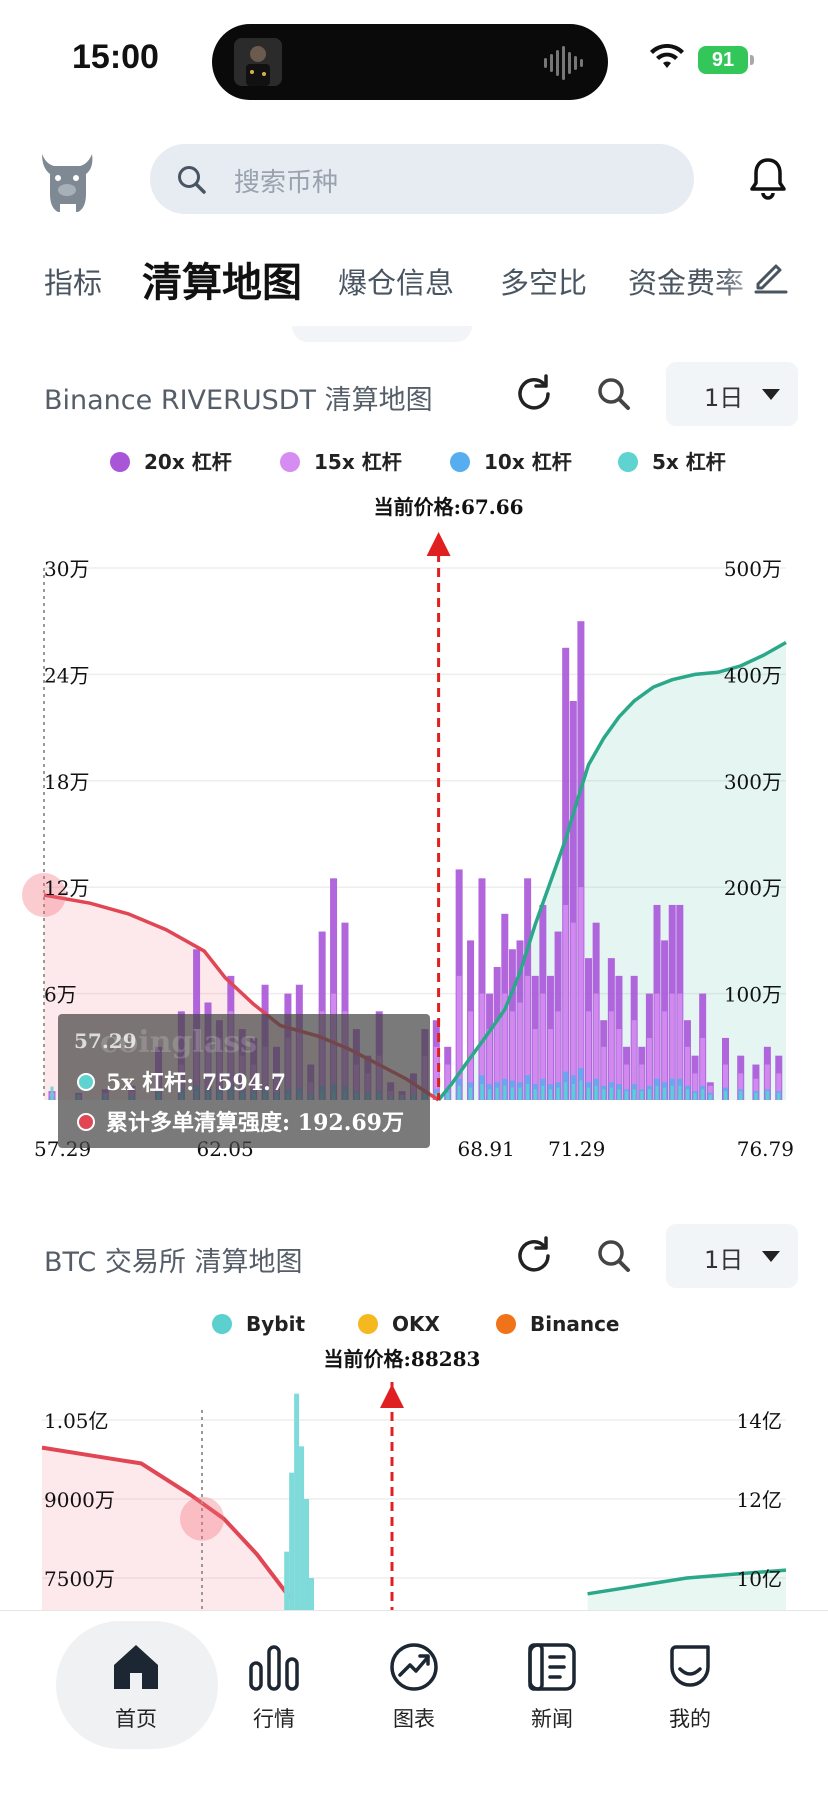 This screenshot has width=828, height=1797. Describe the element at coordinates (255, 1123) in the screenshot. I see `chart1-tooltip-line2: 累计多单清算强度: 192.69万` at that location.